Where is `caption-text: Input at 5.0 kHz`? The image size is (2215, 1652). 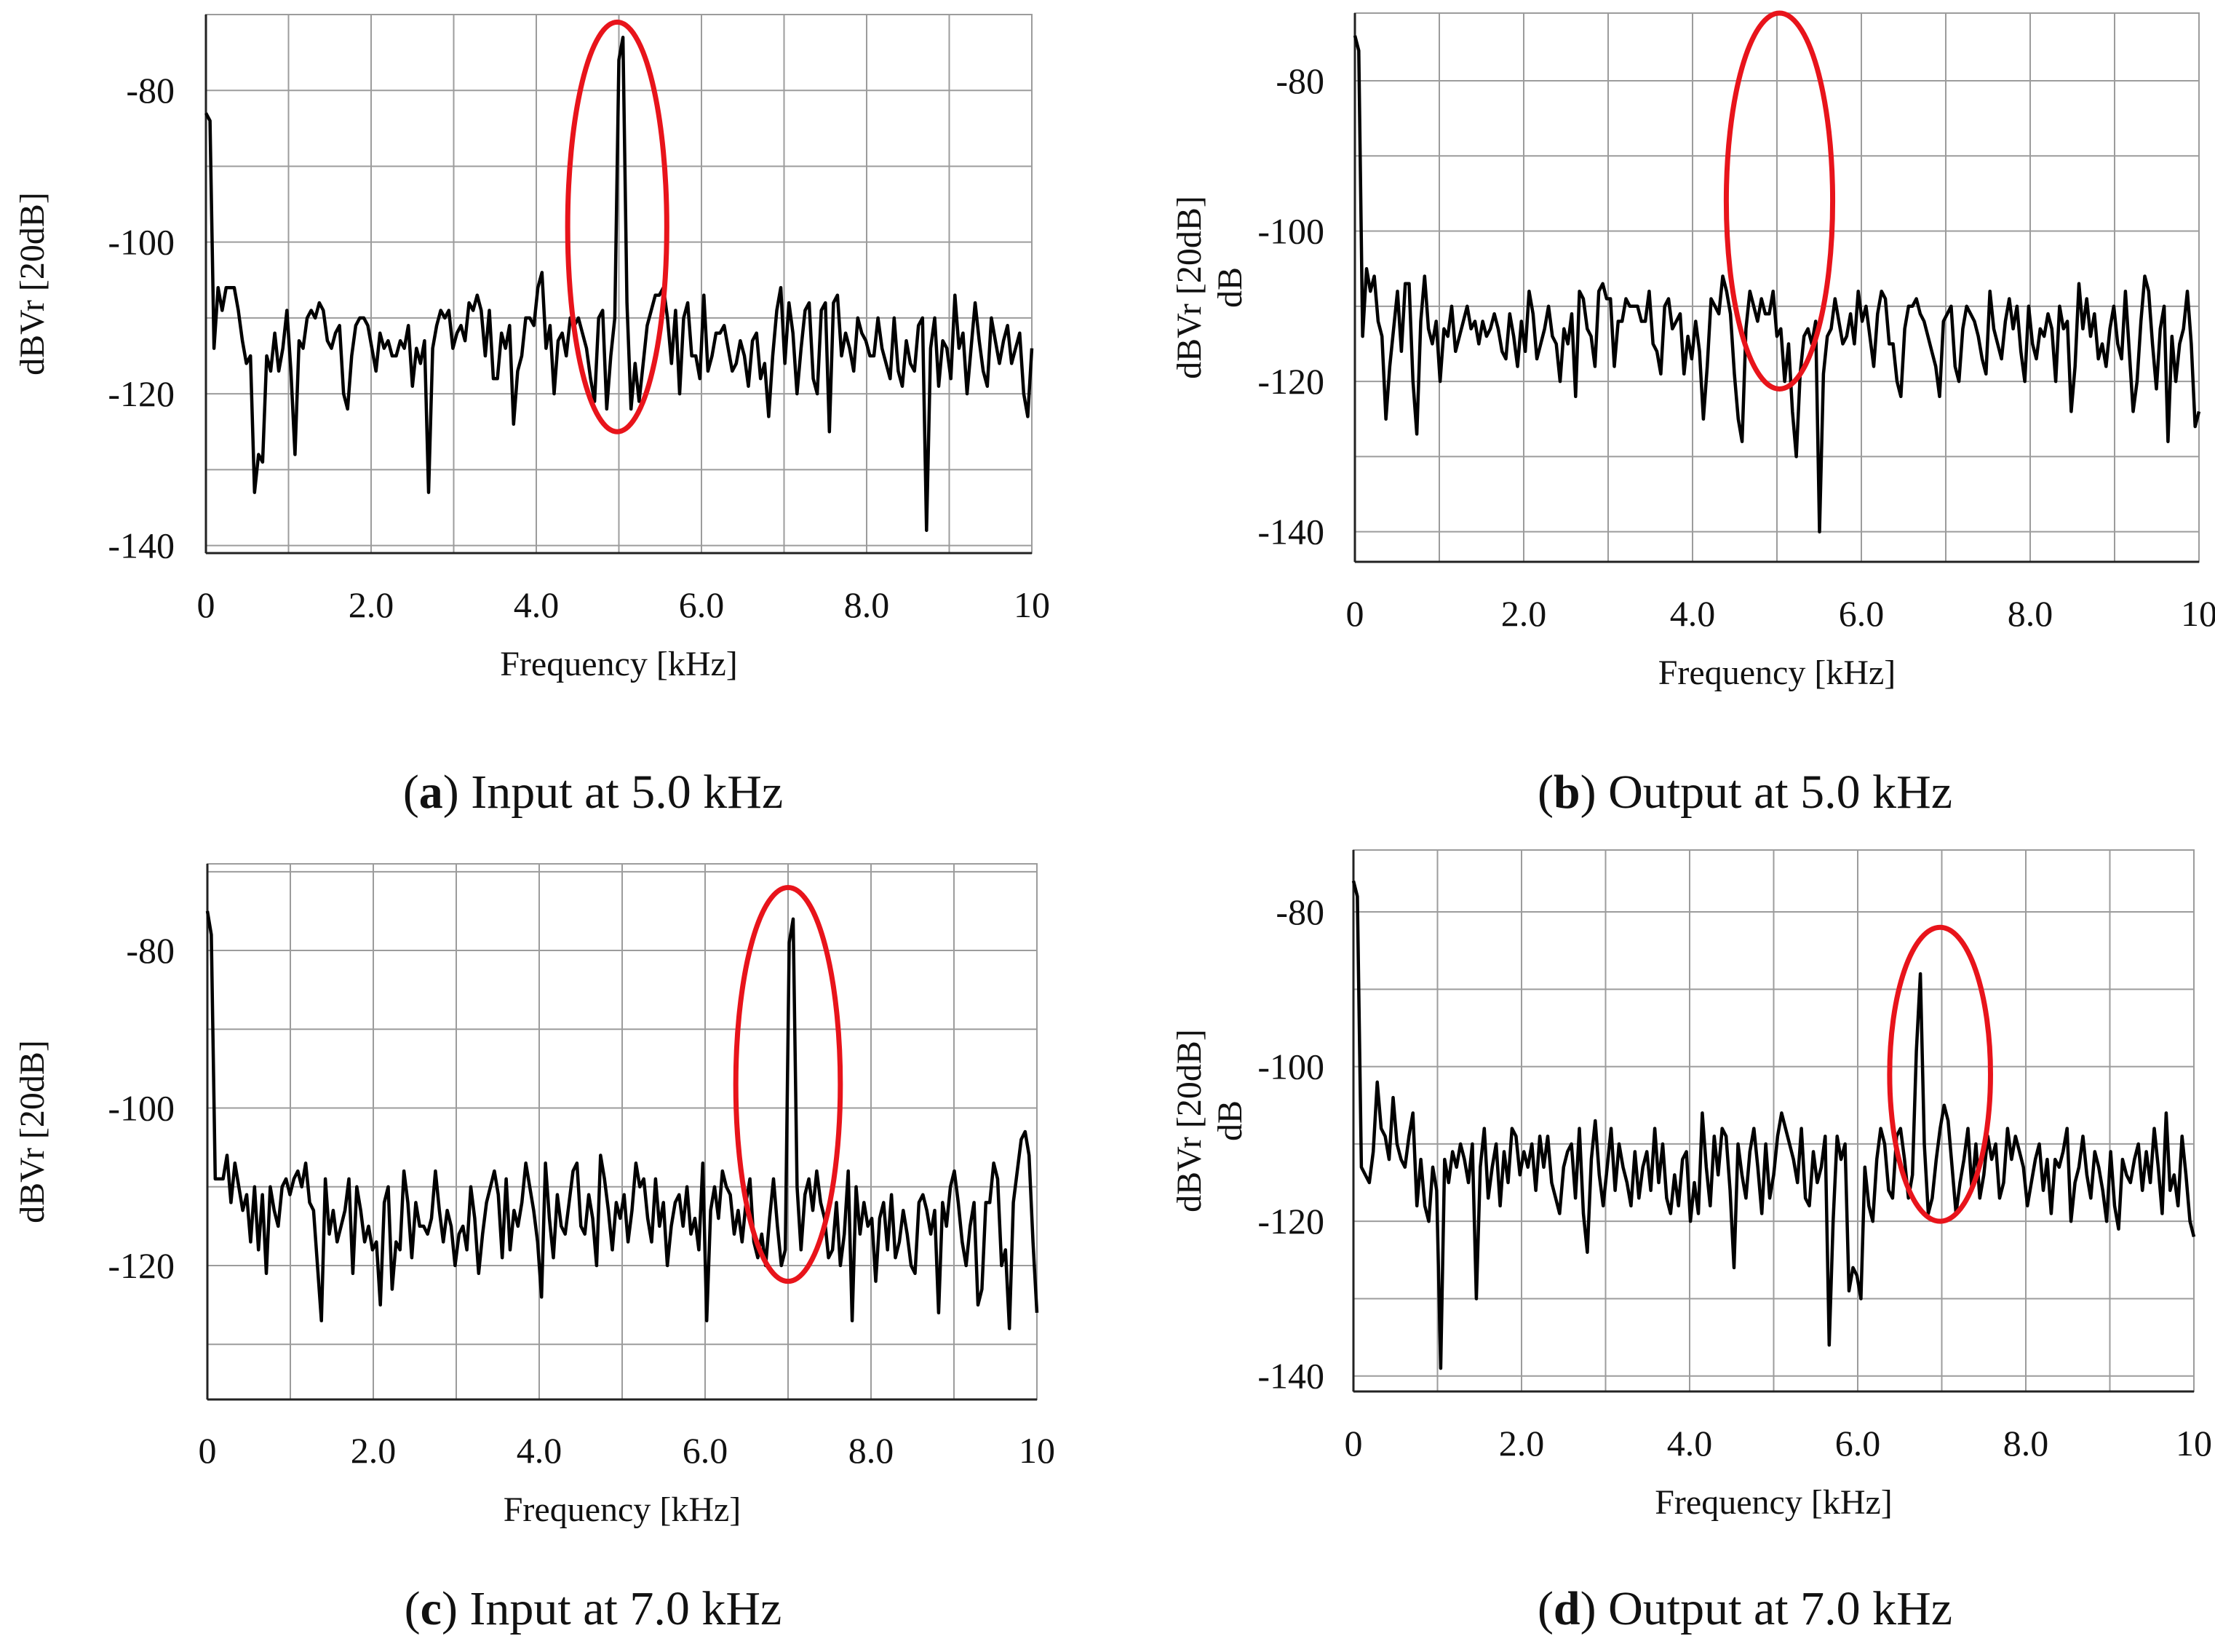
caption-text: Input at 5.0 kHz is located at coordinates (627, 792).